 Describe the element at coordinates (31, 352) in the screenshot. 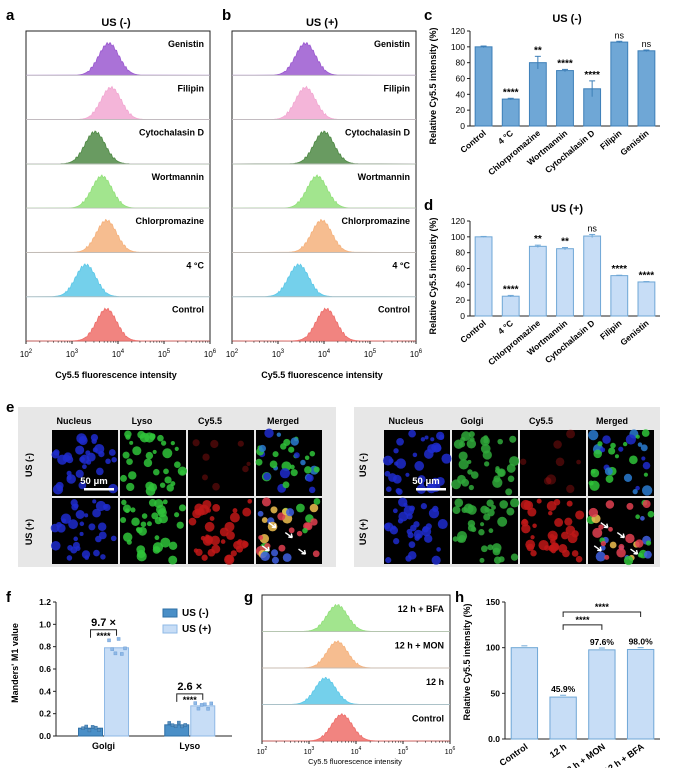

I see `x-tick-exponent: 2` at that location.